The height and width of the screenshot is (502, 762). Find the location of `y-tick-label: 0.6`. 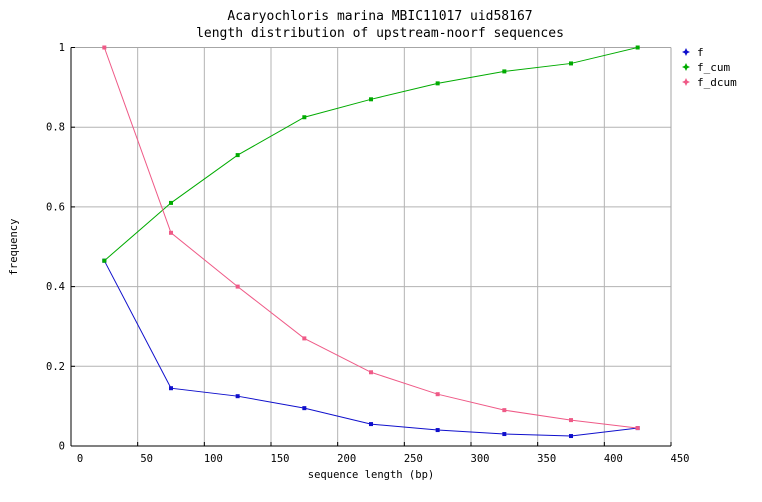

y-tick-label: 0.6 is located at coordinates (55, 207).